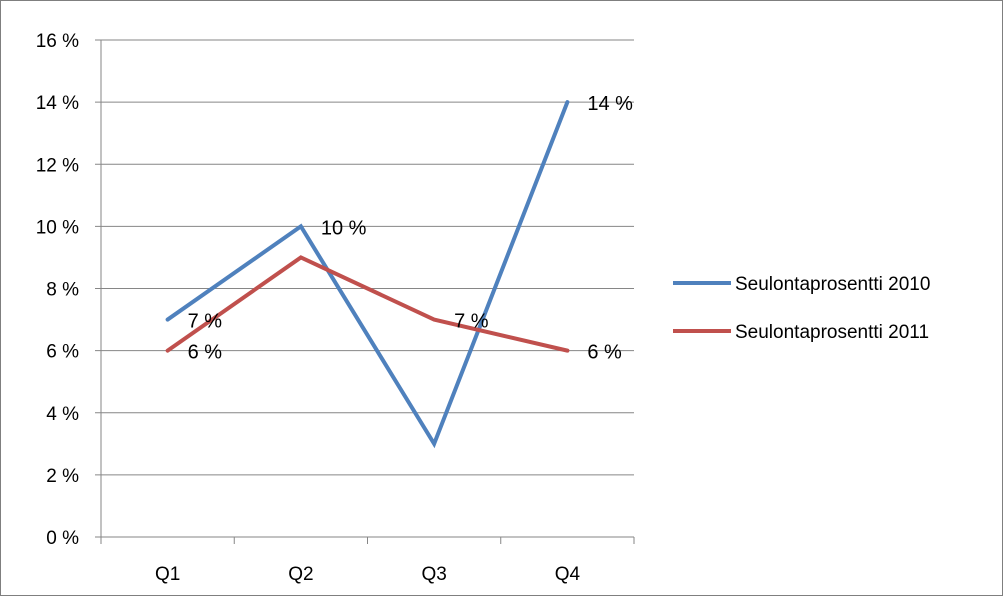 This screenshot has width=1003, height=597. What do you see at coordinates (57, 165) in the screenshot?
I see `y-tick-label: 12 %` at bounding box center [57, 165].